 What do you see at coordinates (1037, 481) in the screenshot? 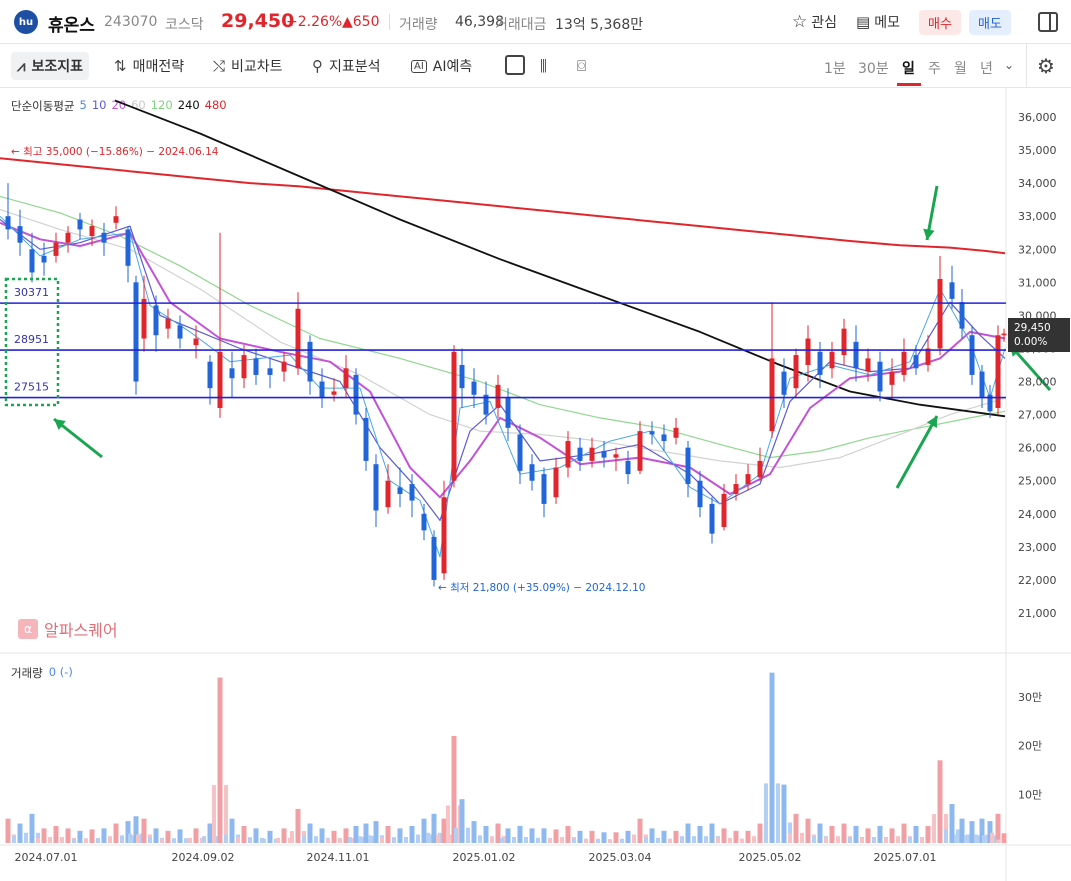
I see `y-tick-label: 25,000` at bounding box center [1037, 481].